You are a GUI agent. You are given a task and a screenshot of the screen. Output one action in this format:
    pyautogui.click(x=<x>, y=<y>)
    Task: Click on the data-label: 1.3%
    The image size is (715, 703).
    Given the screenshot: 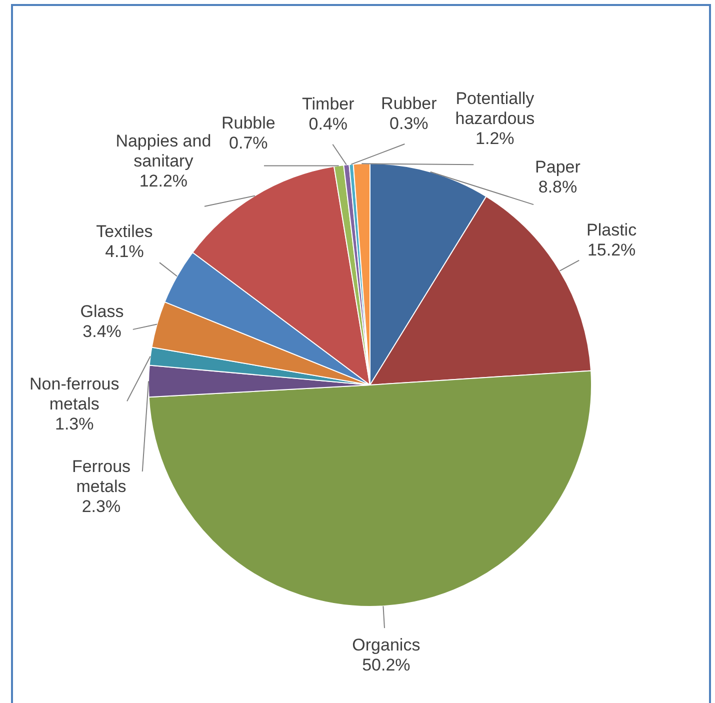 What is the action you would take?
    pyautogui.click(x=74, y=424)
    